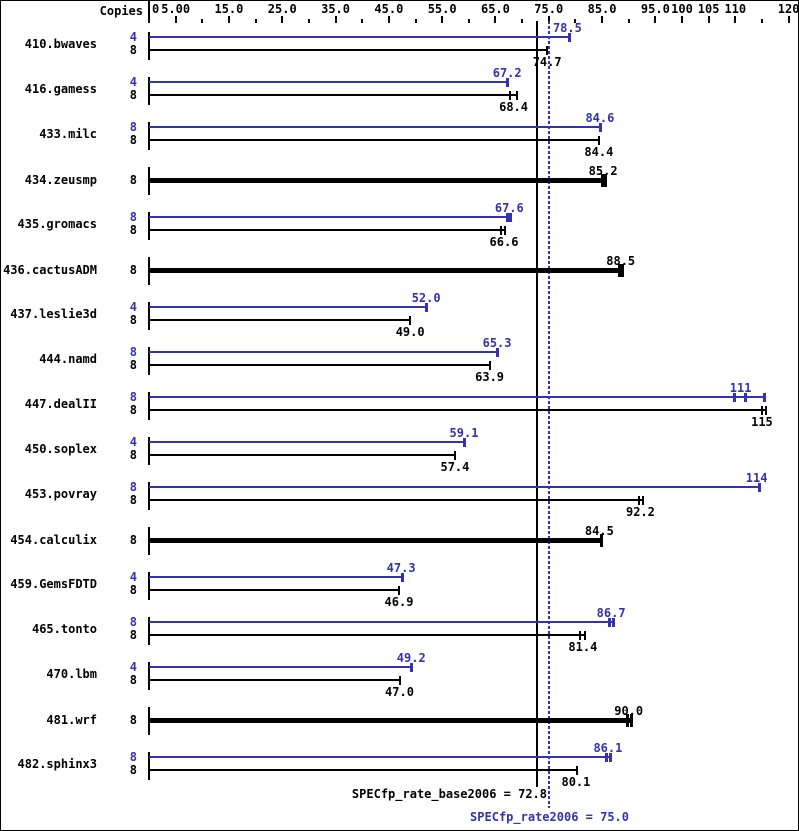 The height and width of the screenshot is (831, 799). I want to click on benchmark-name: 482.sphinx3, so click(57, 764).